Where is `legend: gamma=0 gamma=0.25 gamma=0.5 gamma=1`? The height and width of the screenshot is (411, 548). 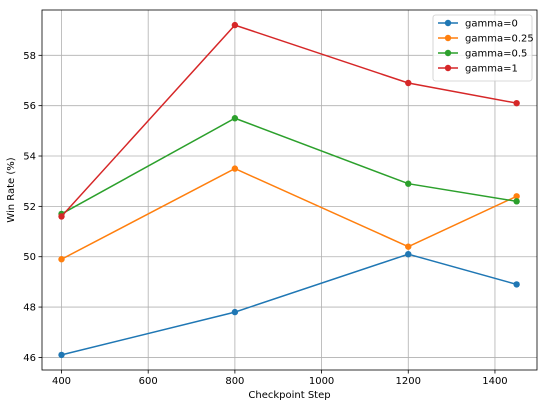 legend: gamma=0 gamma=0.25 gamma=0.5 gamma=1 is located at coordinates (483, 48).